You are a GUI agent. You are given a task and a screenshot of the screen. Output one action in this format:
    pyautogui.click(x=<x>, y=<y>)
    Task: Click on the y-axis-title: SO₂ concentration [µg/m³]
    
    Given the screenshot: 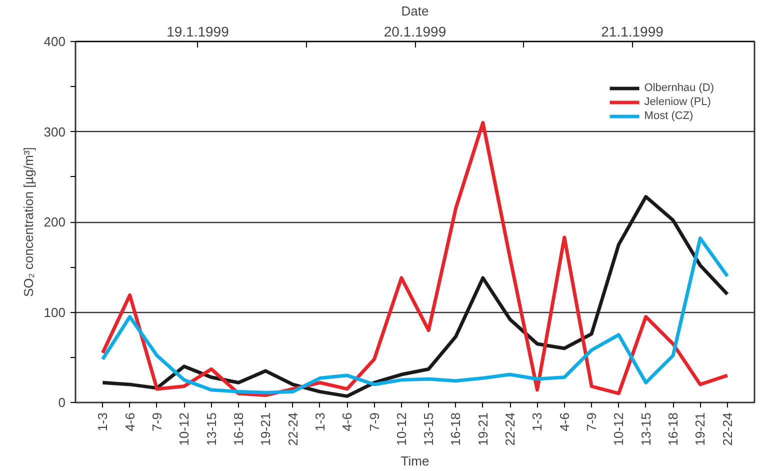 What is the action you would take?
    pyautogui.click(x=28, y=222)
    